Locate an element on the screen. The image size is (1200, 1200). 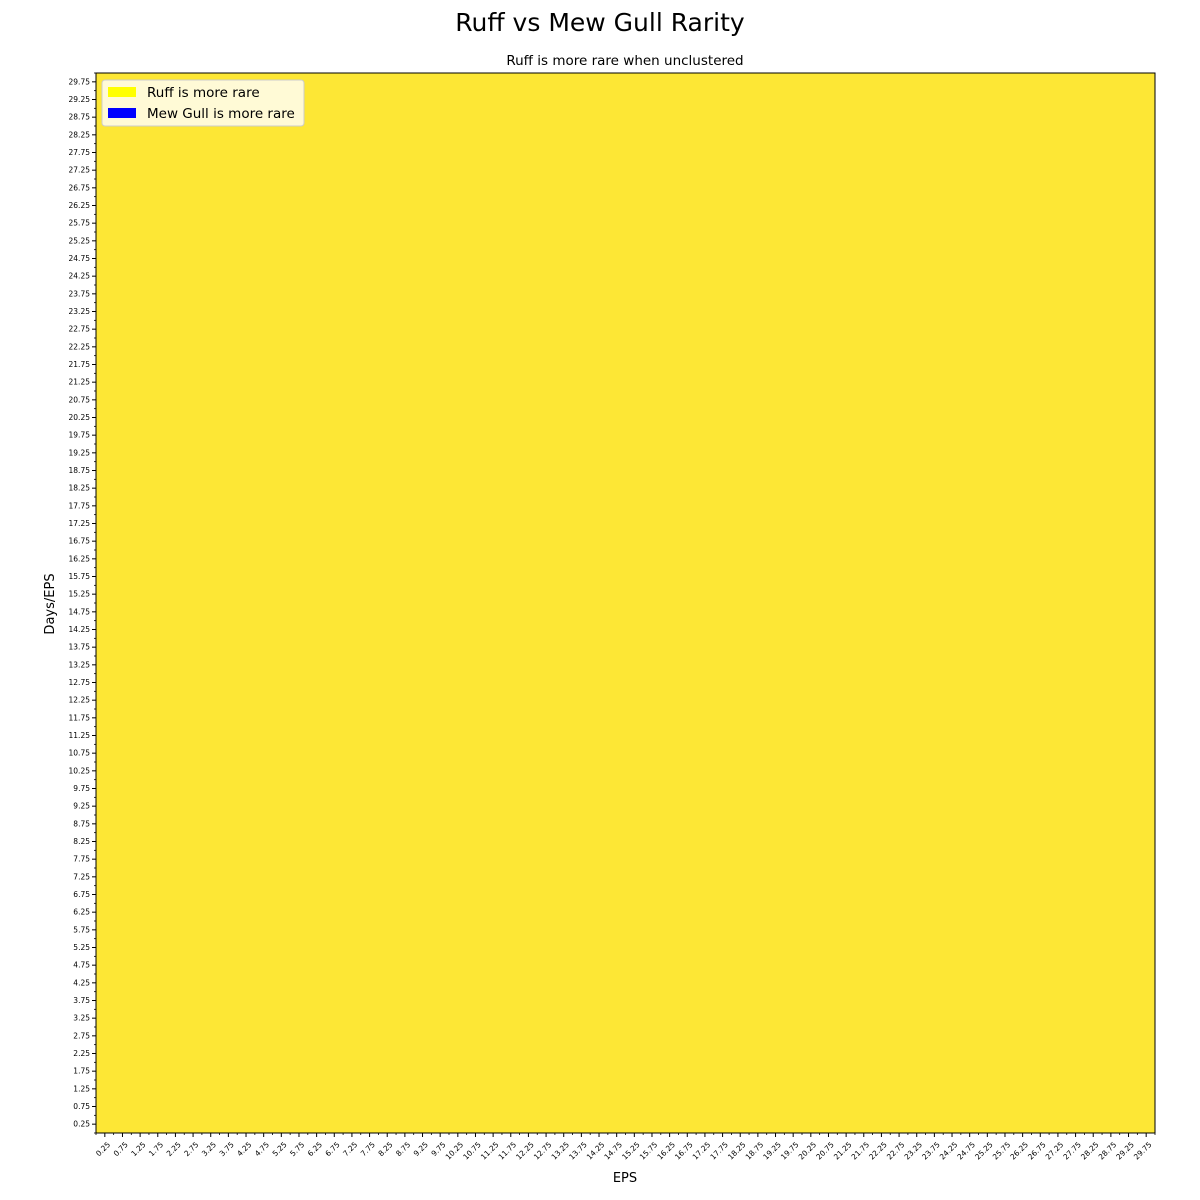
x-tick-label: 8.75 is located at coordinates (403, 1149).